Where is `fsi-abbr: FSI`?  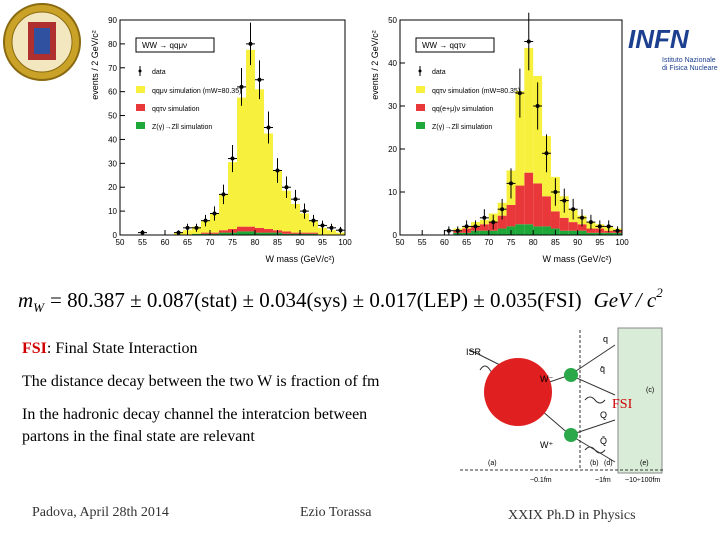
fsi-abbr: FSI is located at coordinates (34, 348).